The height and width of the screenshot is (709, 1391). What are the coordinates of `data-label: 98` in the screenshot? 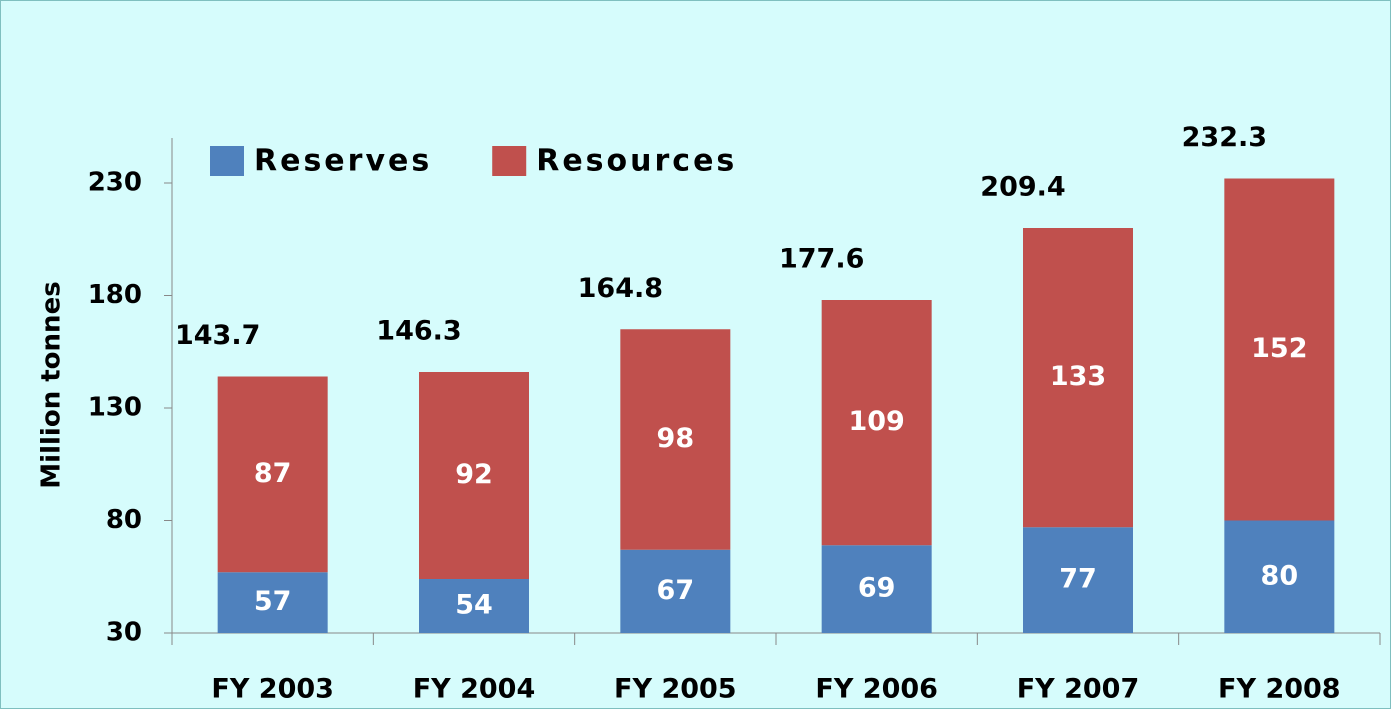 It's located at (676, 438).